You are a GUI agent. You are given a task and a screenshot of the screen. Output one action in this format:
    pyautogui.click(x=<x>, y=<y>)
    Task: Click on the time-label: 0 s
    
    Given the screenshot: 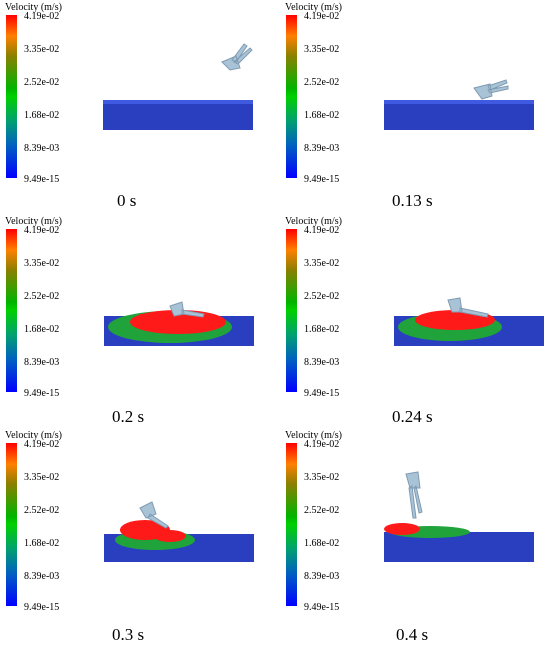 What is the action you would take?
    pyautogui.click(x=127, y=200)
    